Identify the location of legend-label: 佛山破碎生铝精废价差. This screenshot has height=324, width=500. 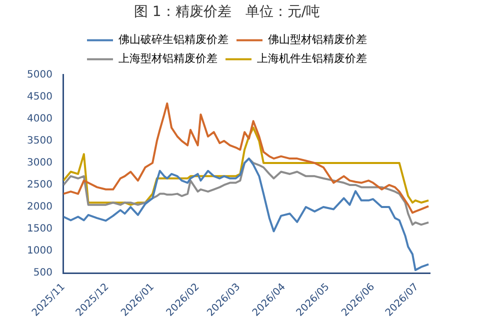
(173, 39).